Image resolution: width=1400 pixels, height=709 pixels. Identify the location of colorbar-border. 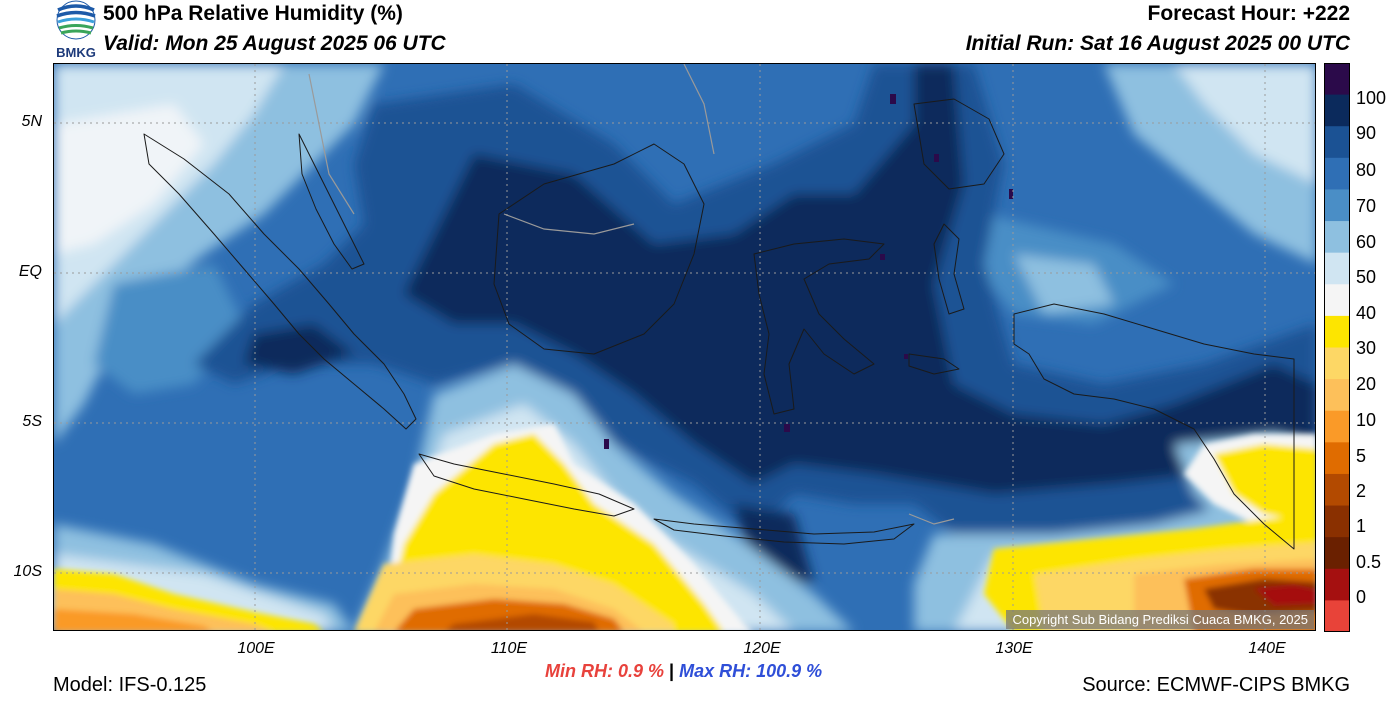
(1337, 347).